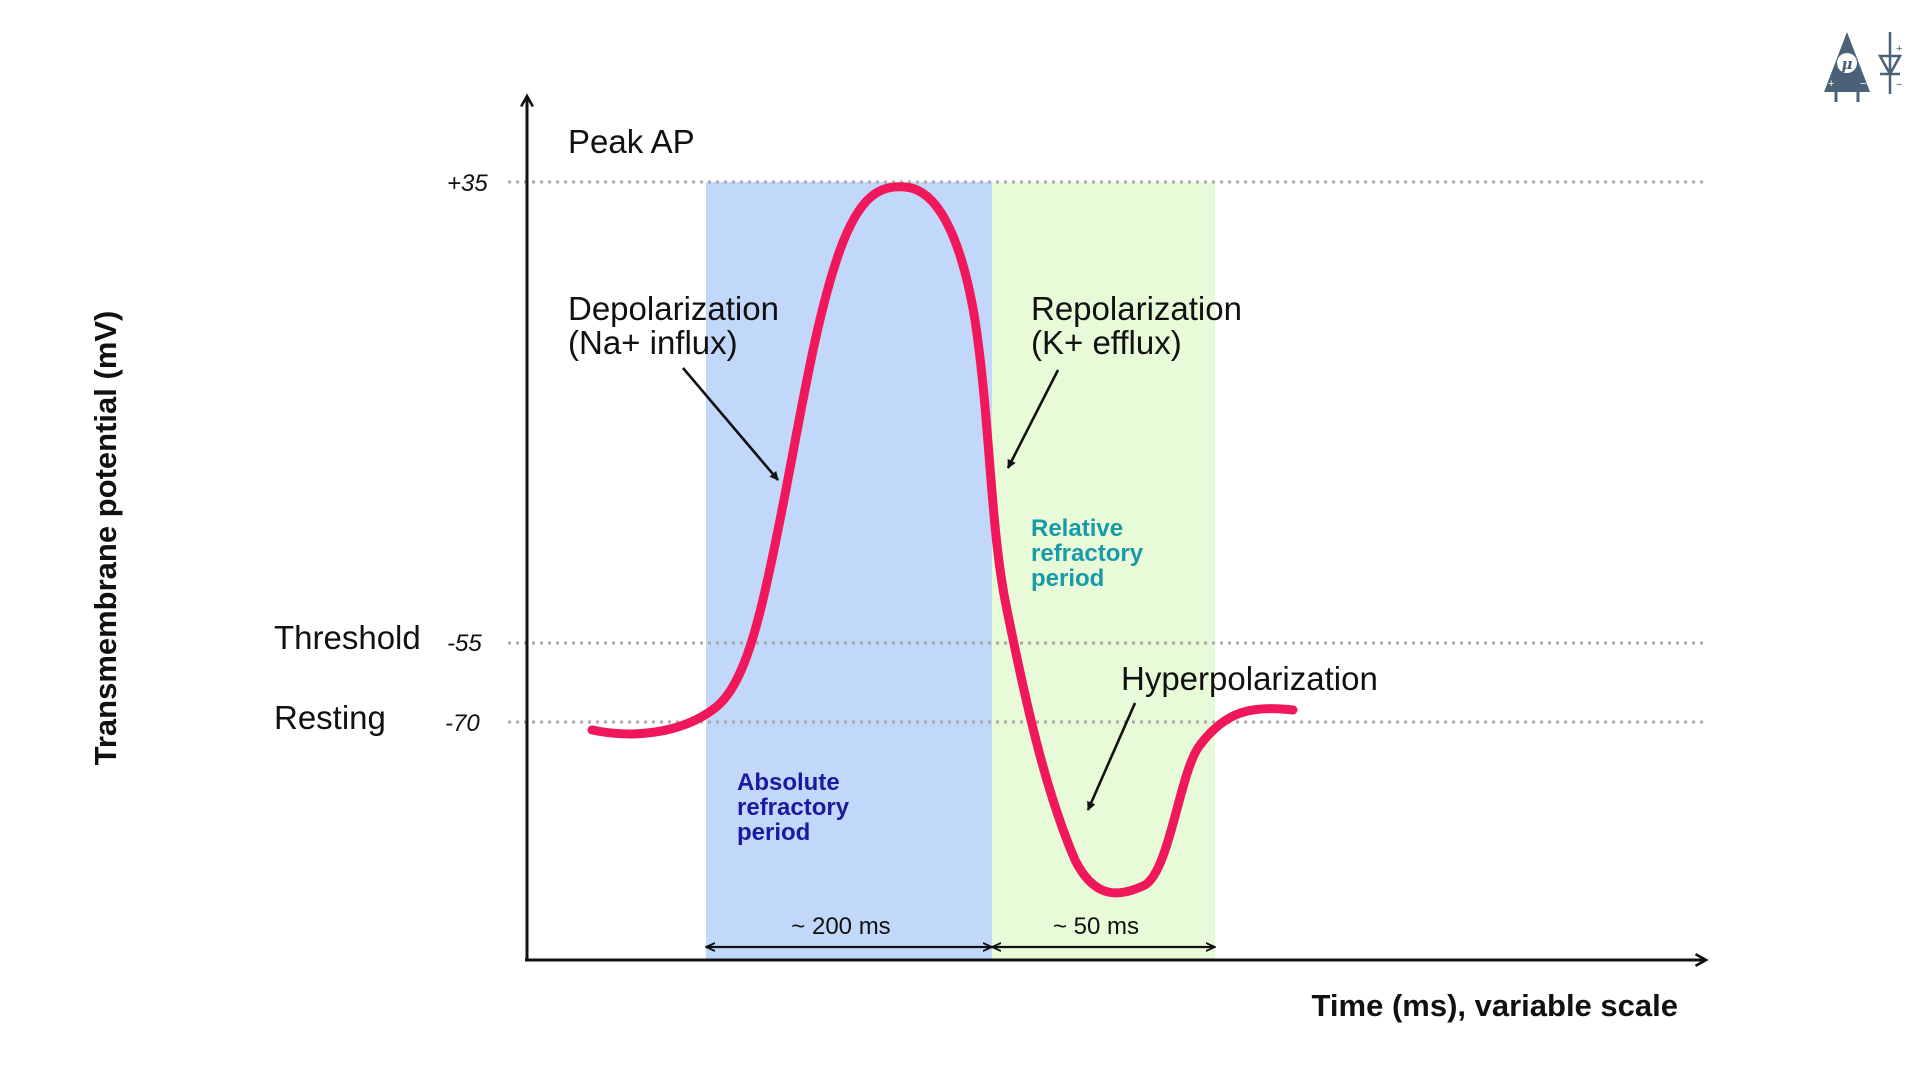 The image size is (1920, 1080). I want to click on relative-refractory-label: Relative refractory period, so click(1087, 553).